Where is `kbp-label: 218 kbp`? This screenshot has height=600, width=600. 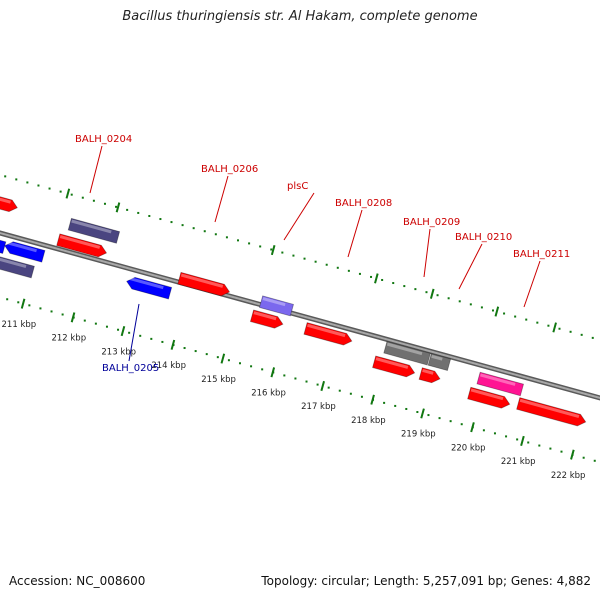 kbp-label: 218 kbp is located at coordinates (368, 421).